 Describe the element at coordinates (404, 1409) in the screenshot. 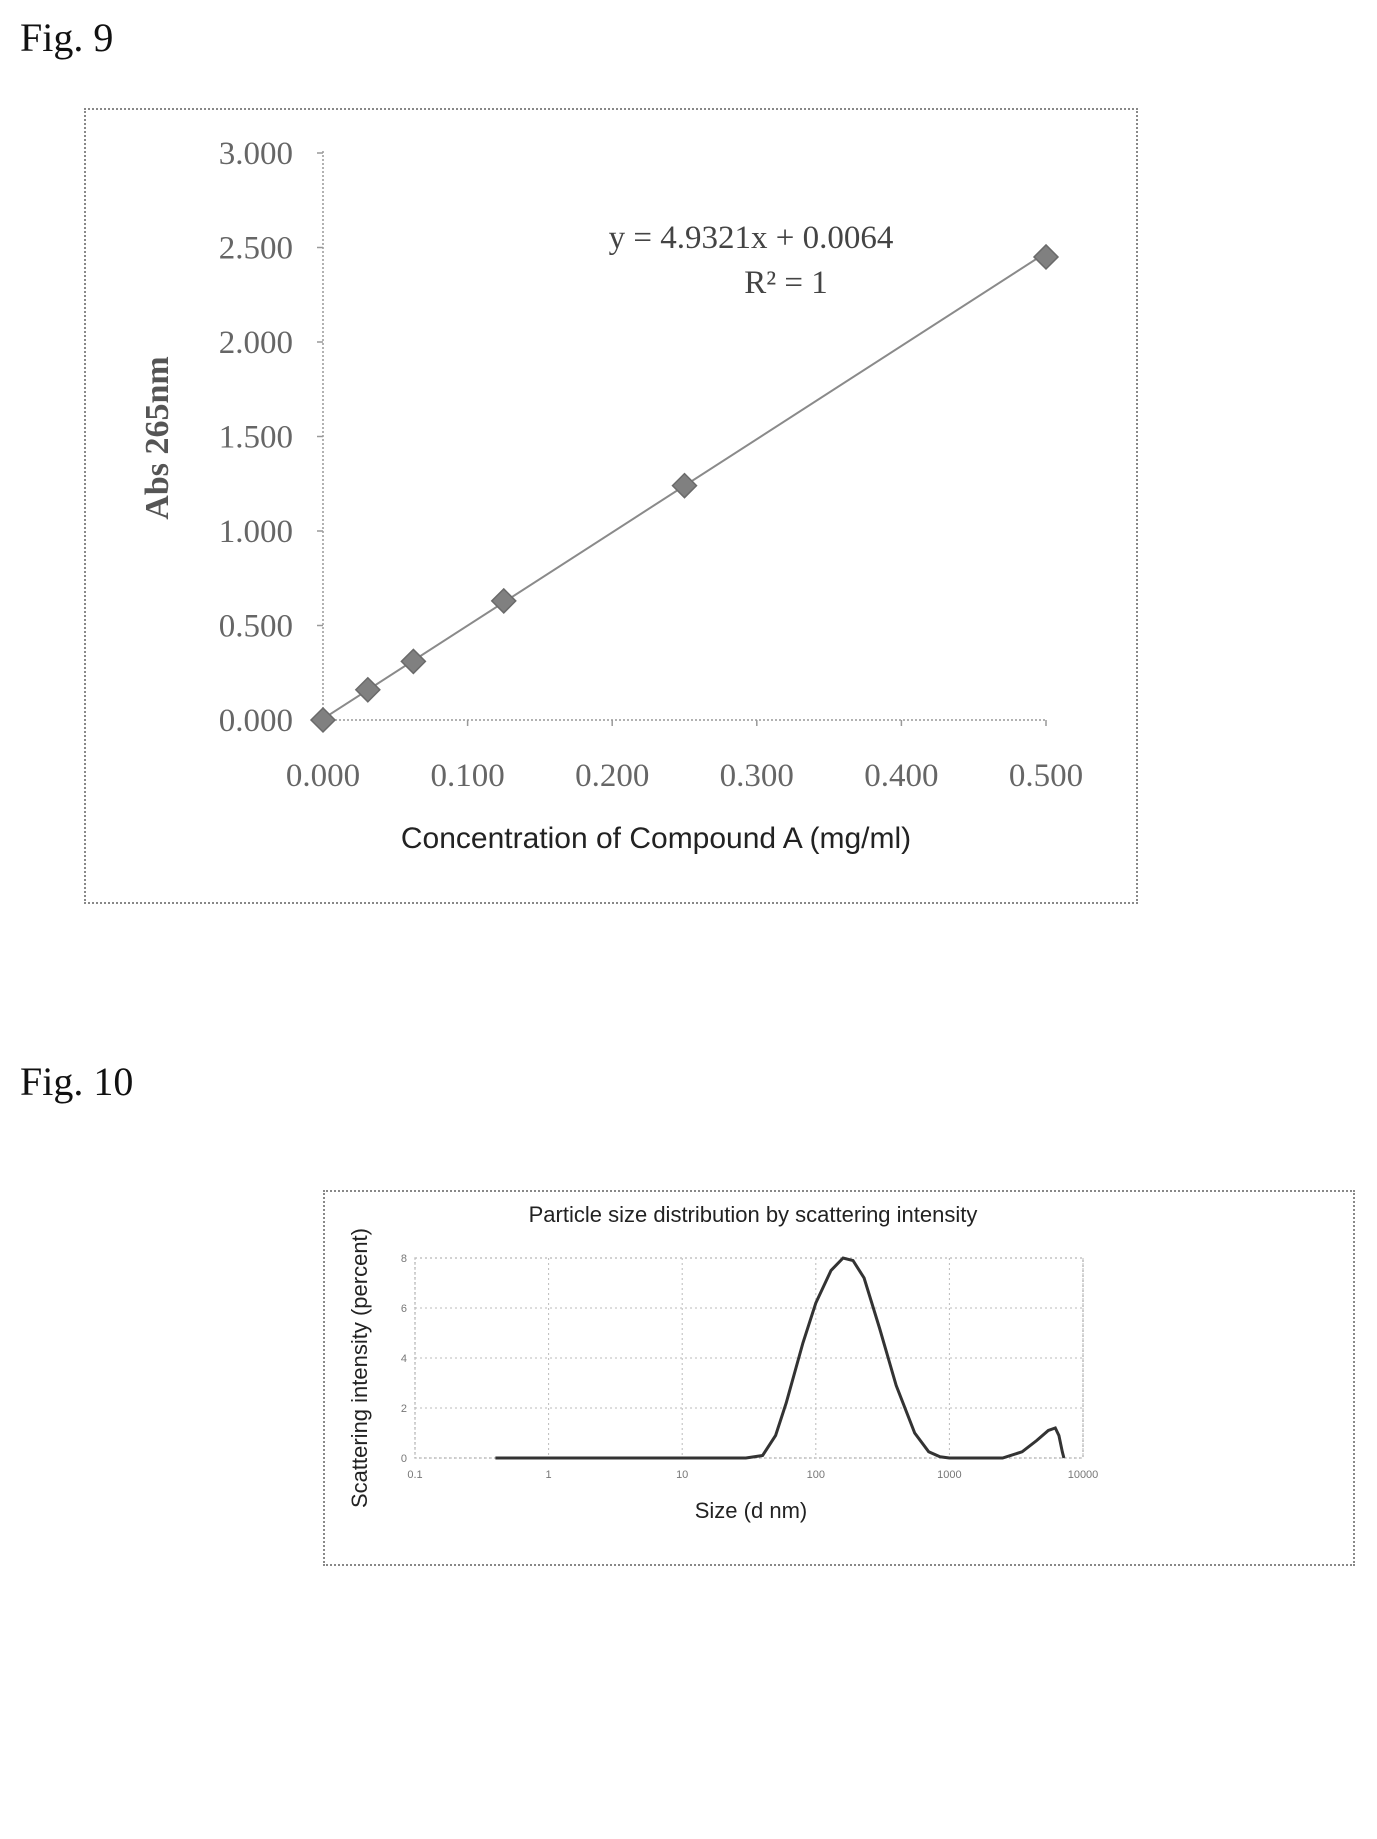

I see `fig10-y-tick-label: 2` at that location.